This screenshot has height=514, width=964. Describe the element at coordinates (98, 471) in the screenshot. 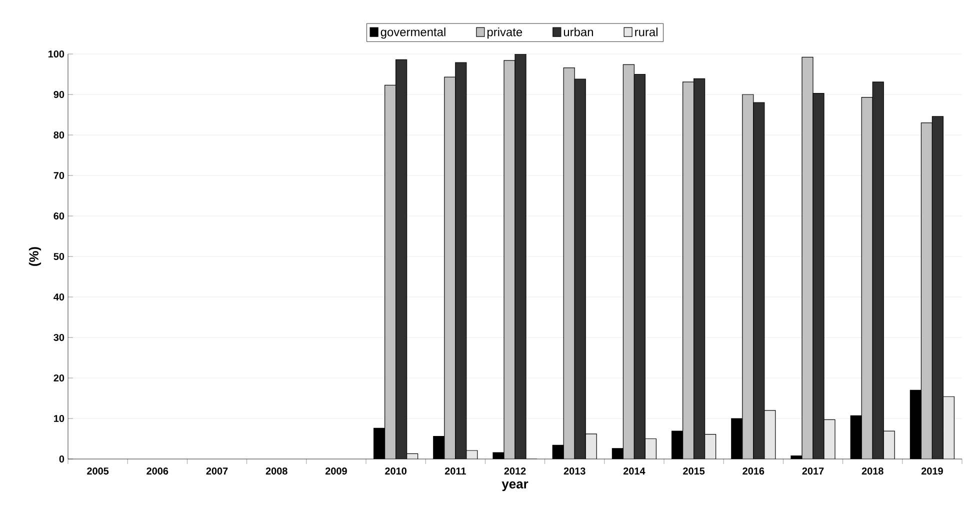

I see `x-tick-label: 2005` at that location.